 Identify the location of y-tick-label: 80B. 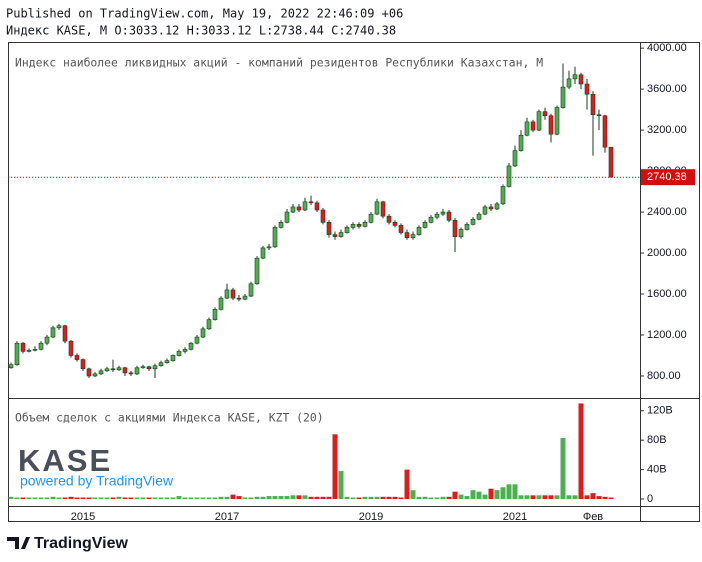
(657, 440).